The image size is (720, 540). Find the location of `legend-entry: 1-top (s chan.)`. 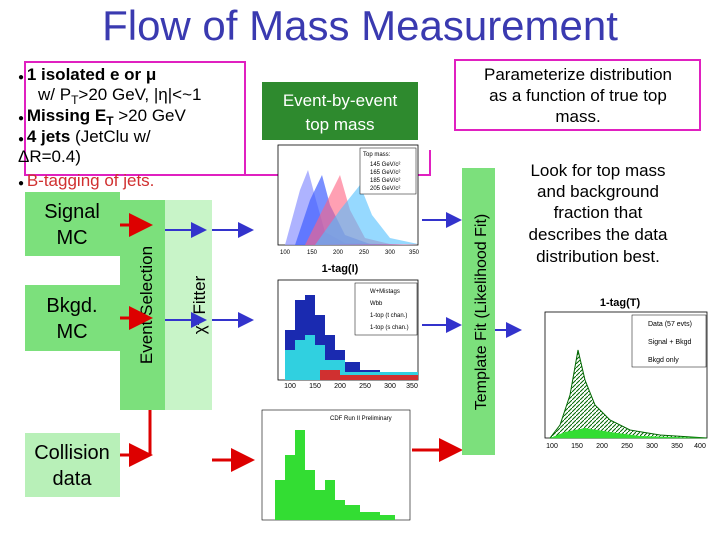

legend-entry: 1-top (s chan.) is located at coordinates (389, 328).